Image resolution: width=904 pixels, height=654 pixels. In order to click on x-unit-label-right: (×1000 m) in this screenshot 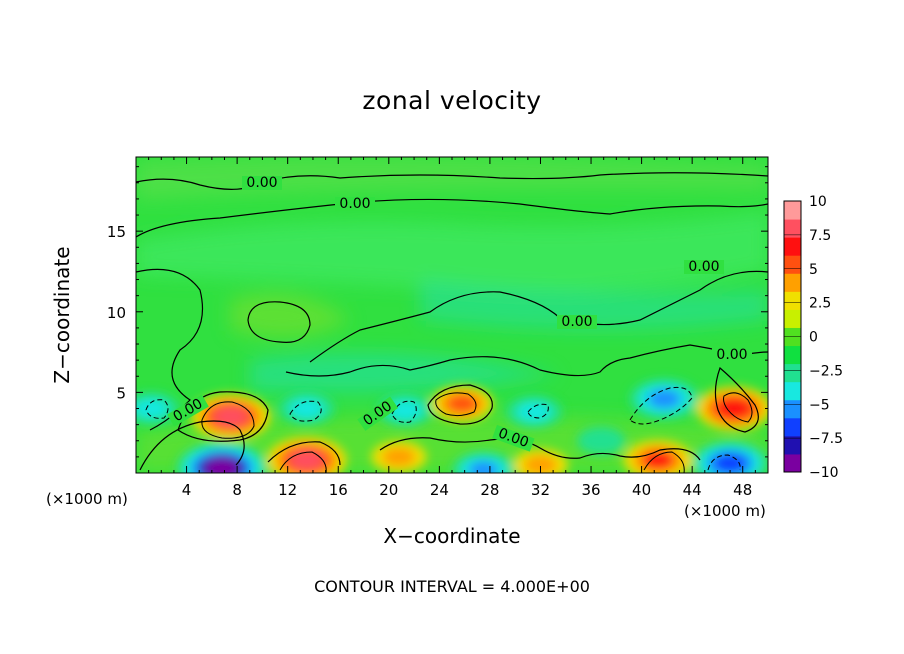, I will do `click(725, 511)`.